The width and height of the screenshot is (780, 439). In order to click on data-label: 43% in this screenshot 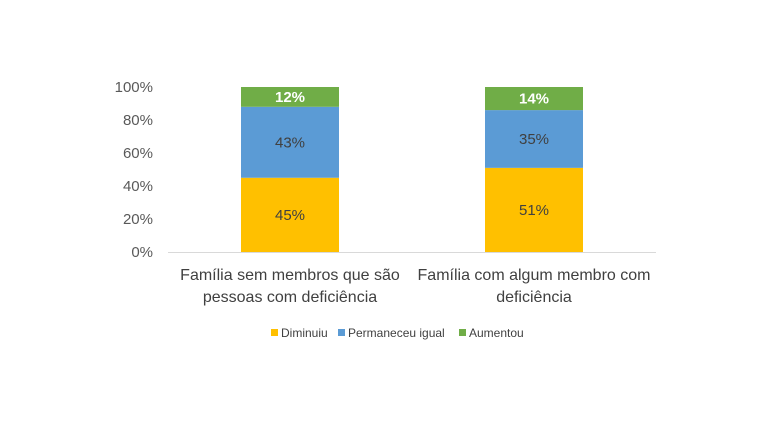, I will do `click(290, 142)`.